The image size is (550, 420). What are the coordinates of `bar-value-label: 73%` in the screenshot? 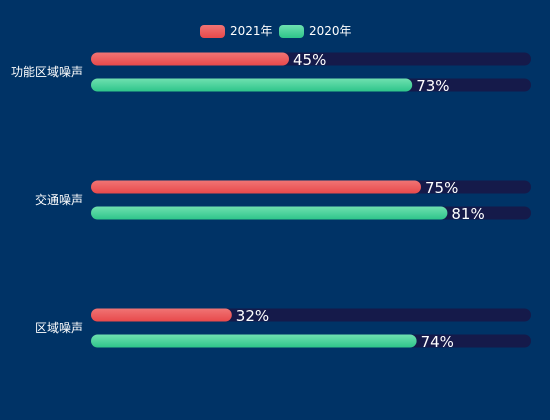 It's located at (432, 86).